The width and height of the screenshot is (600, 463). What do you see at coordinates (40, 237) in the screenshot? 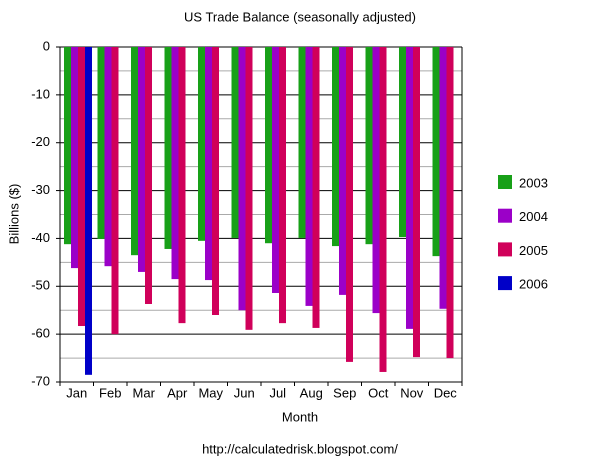
I see `y-tick-label: -40` at bounding box center [40, 237].